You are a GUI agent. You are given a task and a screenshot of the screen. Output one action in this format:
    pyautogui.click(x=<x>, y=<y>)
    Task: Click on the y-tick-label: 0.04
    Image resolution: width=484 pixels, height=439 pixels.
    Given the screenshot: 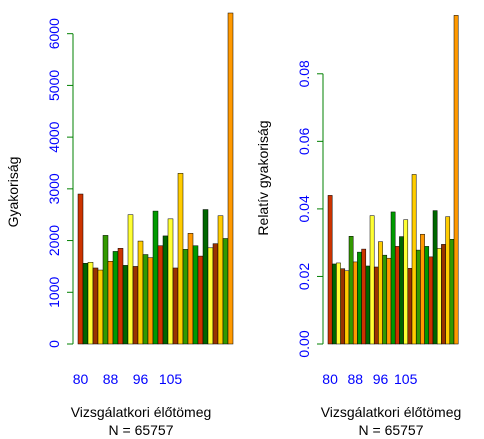 What is the action you would take?
    pyautogui.click(x=304, y=208)
    